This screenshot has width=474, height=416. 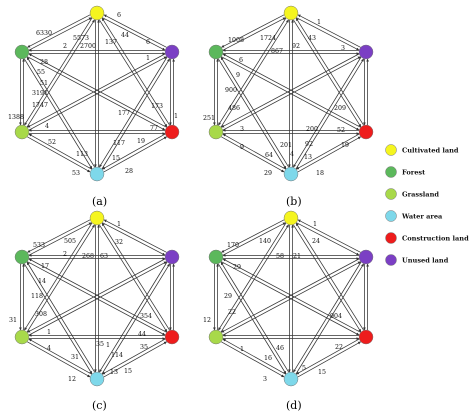 What do you see at coordinates (242, 129) in the screenshot?
I see `edge-label: 3` at bounding box center [242, 129].